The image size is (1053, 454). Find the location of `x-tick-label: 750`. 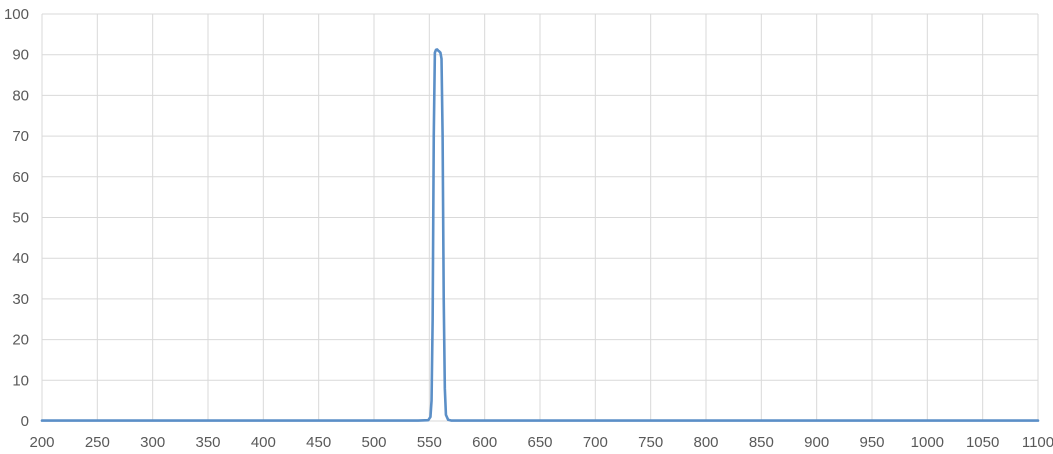

x-tick-label: 750 is located at coordinates (650, 442).